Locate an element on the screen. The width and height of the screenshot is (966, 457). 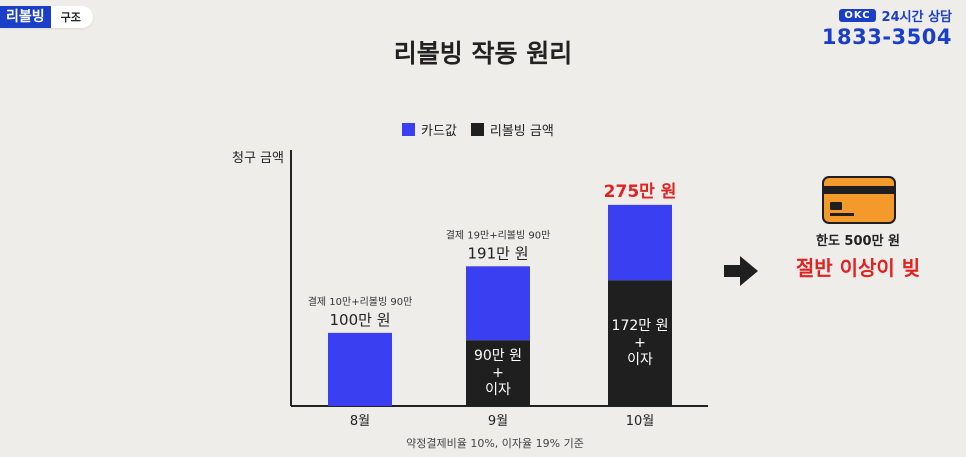
chart-legend: 카드값 리볼빙 금액 is located at coordinates (478, 129).